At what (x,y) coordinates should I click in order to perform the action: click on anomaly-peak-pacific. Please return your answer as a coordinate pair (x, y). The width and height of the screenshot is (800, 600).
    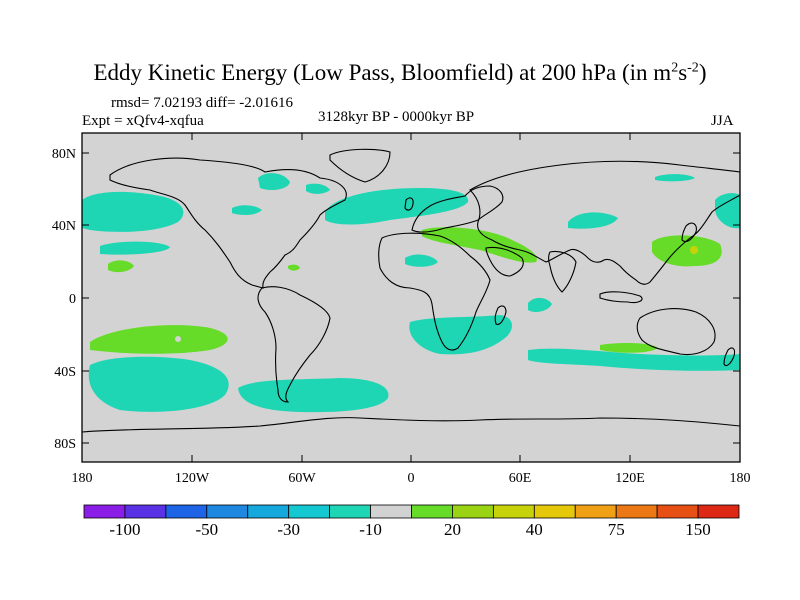
    Looking at the image, I should click on (694, 250).